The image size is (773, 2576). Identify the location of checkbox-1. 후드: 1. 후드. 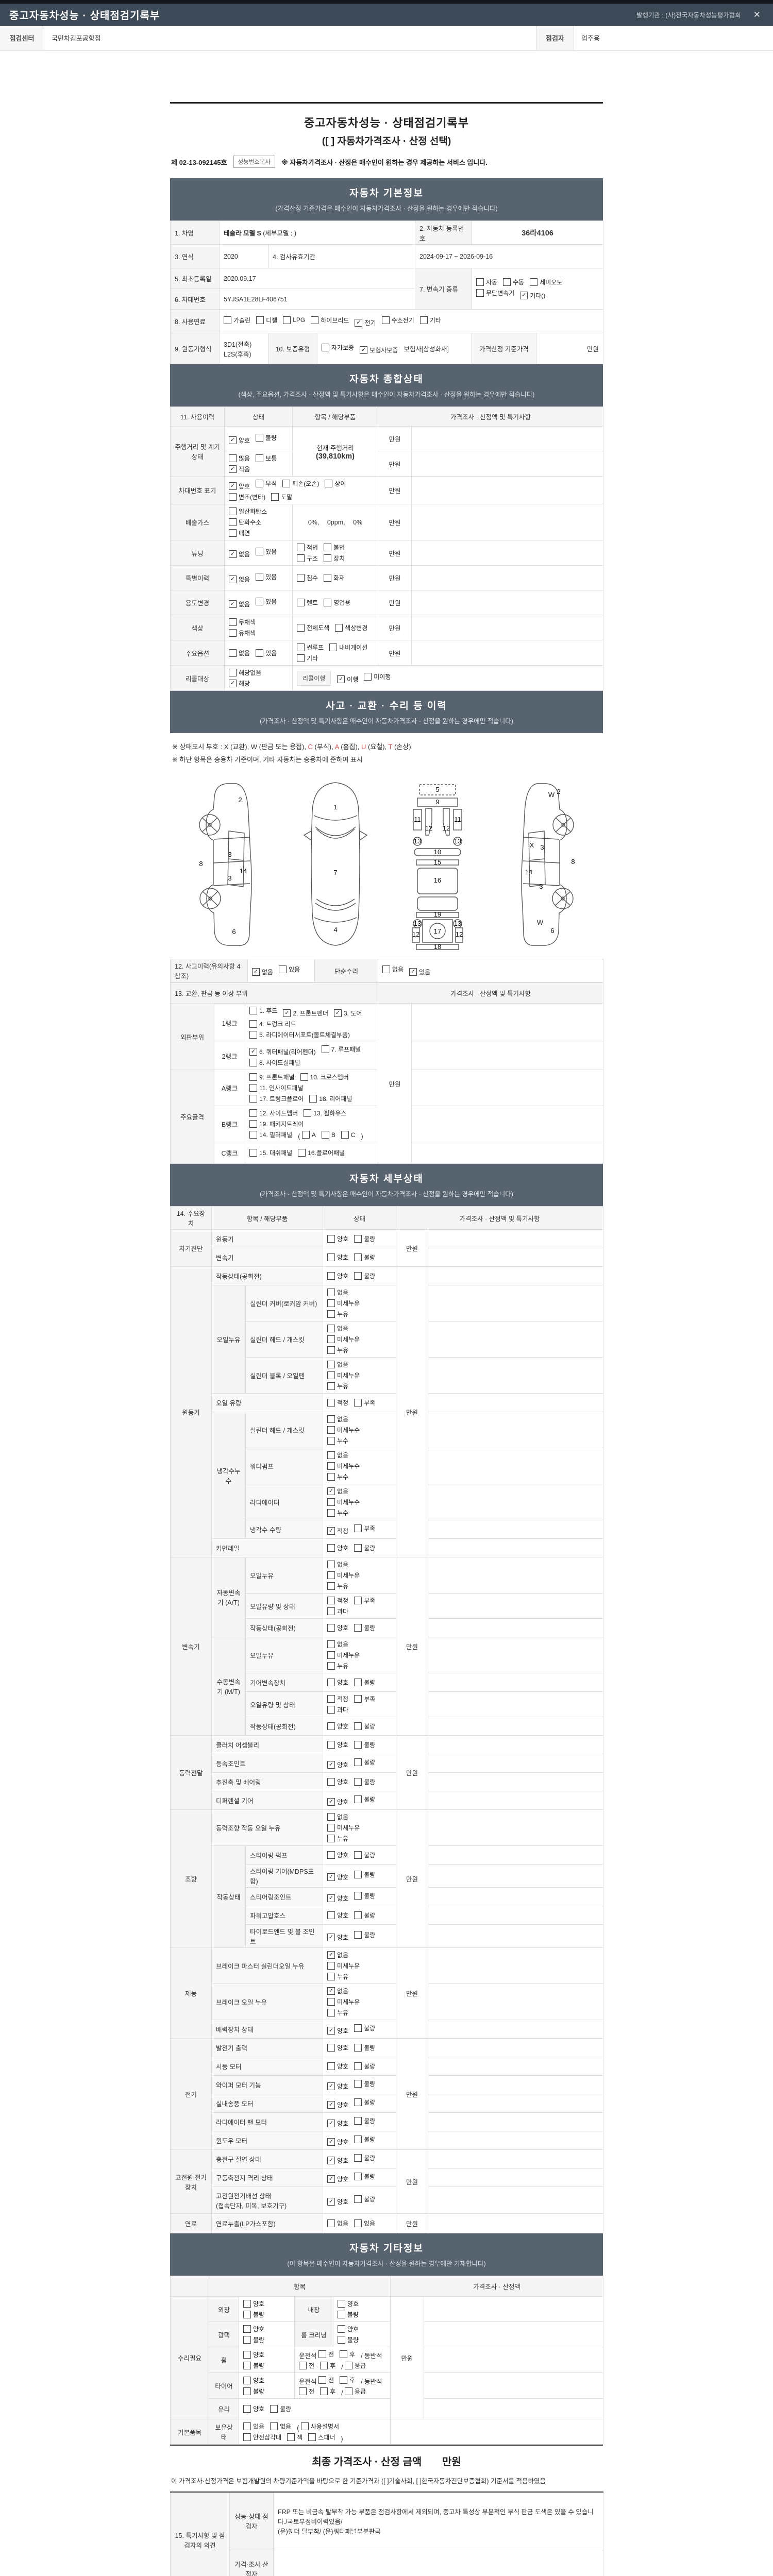
(263, 1010).